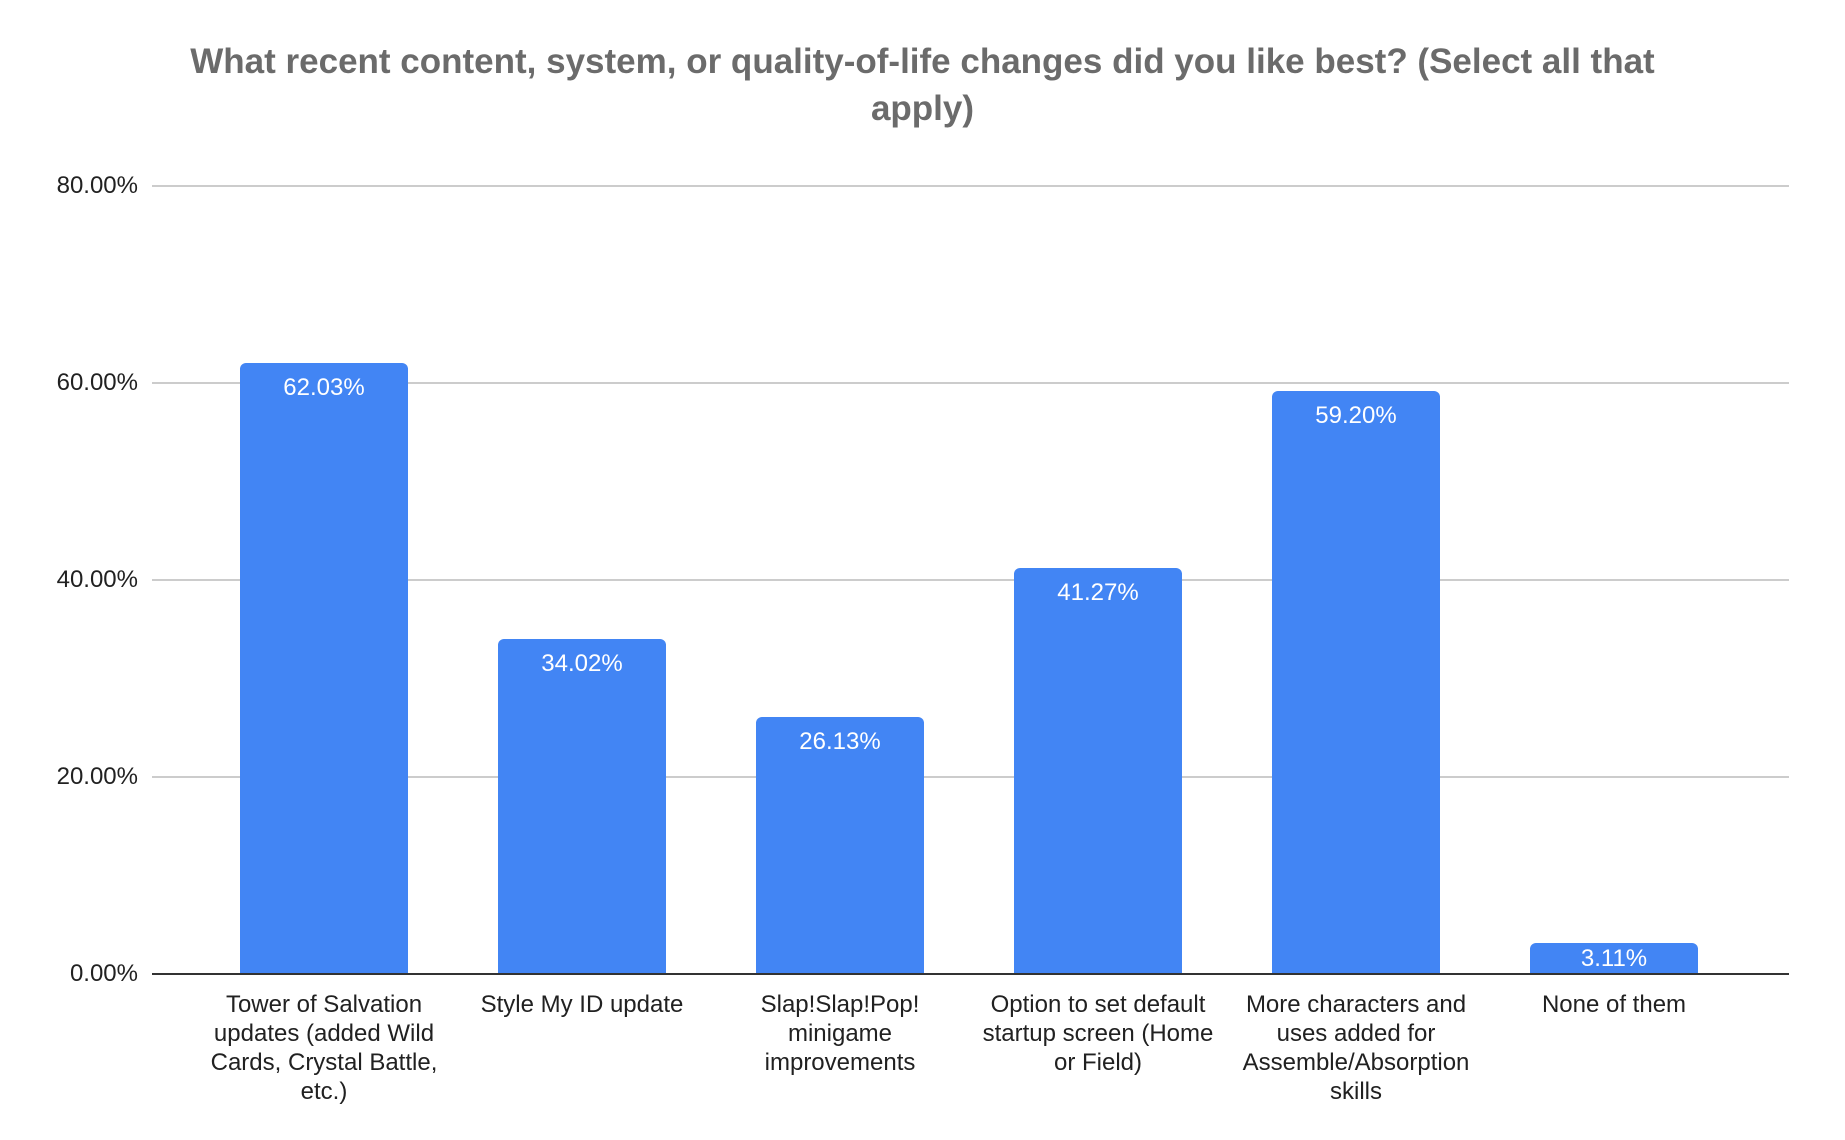 This screenshot has height=1140, width=1845. I want to click on y-axis-tick-label: 80.00%, so click(97, 185).